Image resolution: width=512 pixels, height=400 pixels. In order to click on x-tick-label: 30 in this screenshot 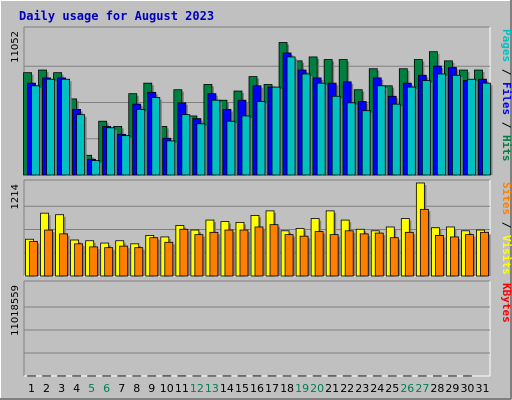, I will do `click(467, 388)`.